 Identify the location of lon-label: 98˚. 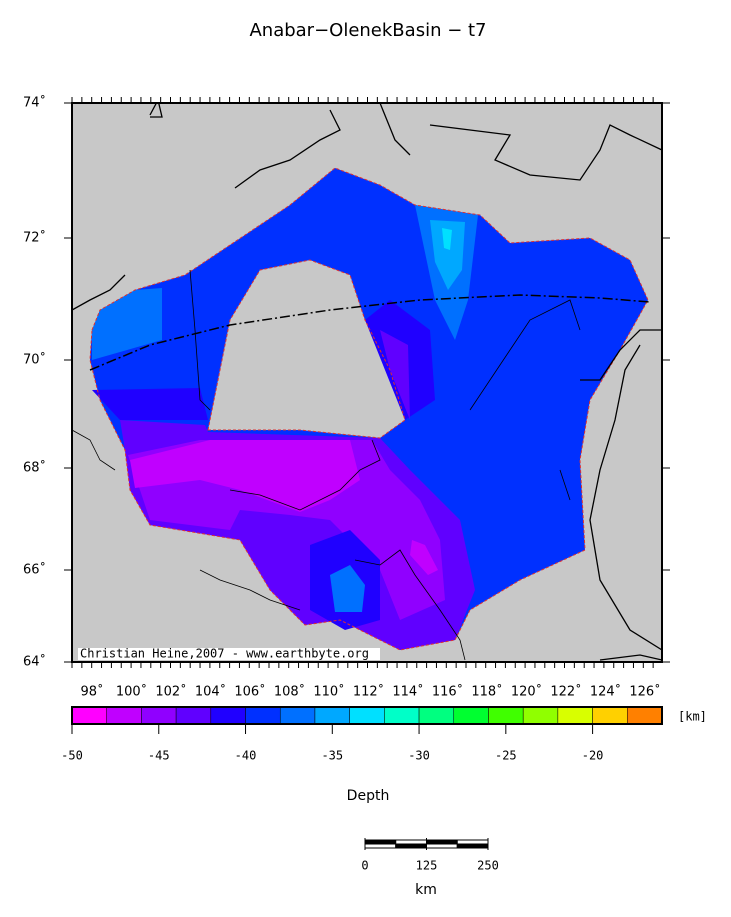
(91, 692).